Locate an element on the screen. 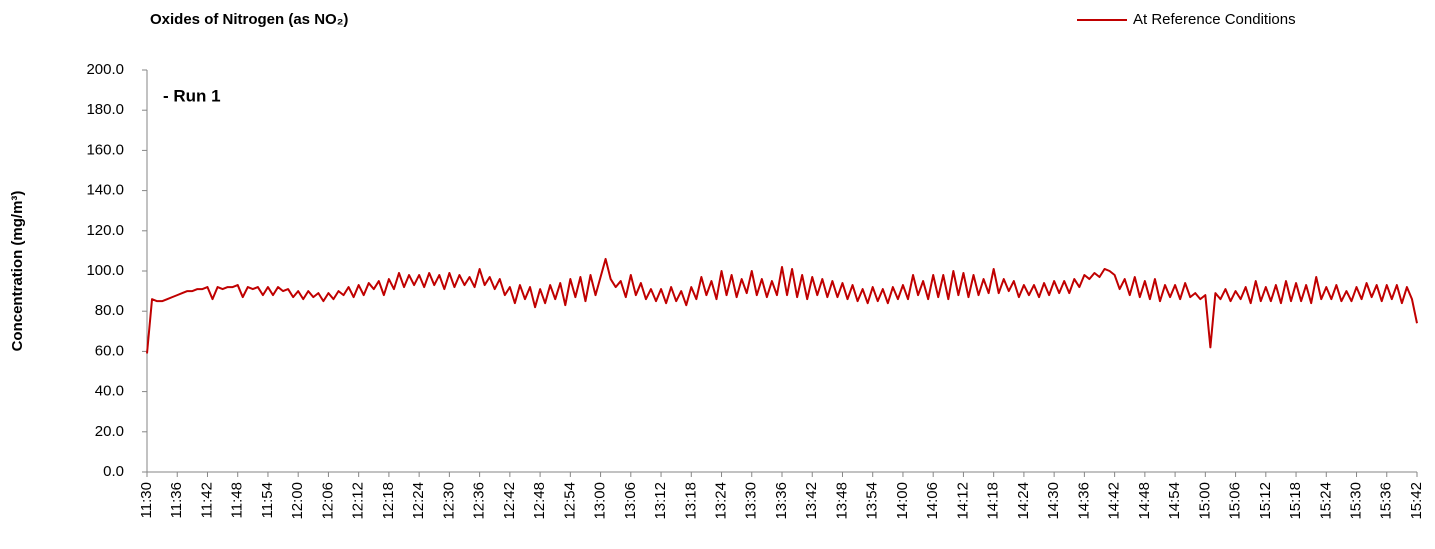 The height and width of the screenshot is (549, 1435). y-tick-label: 200.0 is located at coordinates (105, 69).